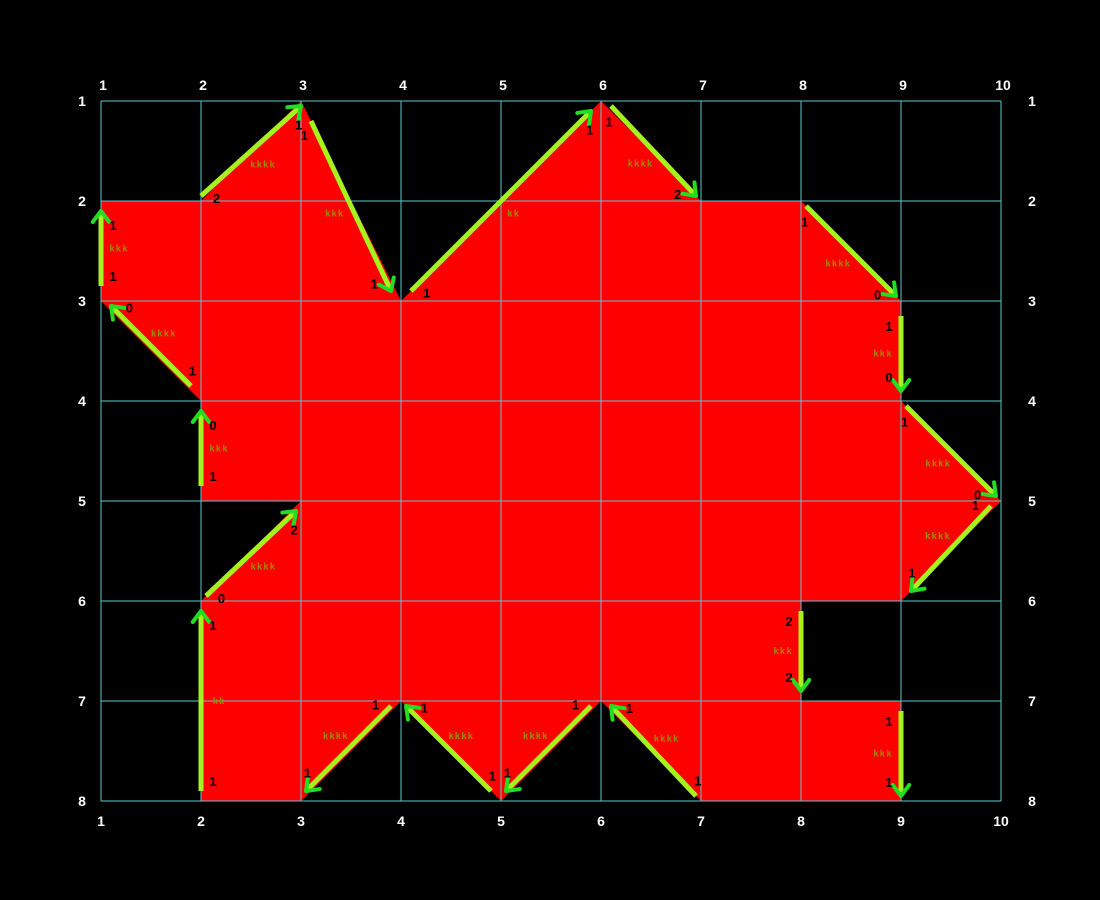 Image resolution: width=1100 pixels, height=900 pixels. Describe the element at coordinates (82, 501) in the screenshot. I see `left-row-label: 5` at that location.